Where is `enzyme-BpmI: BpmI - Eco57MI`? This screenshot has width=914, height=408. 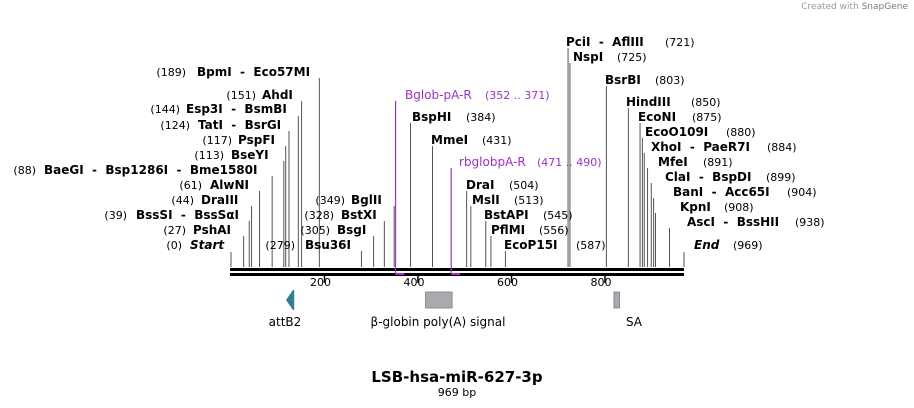
enzyme-BpmI: BpmI - Eco57MI is located at coordinates (253, 72).